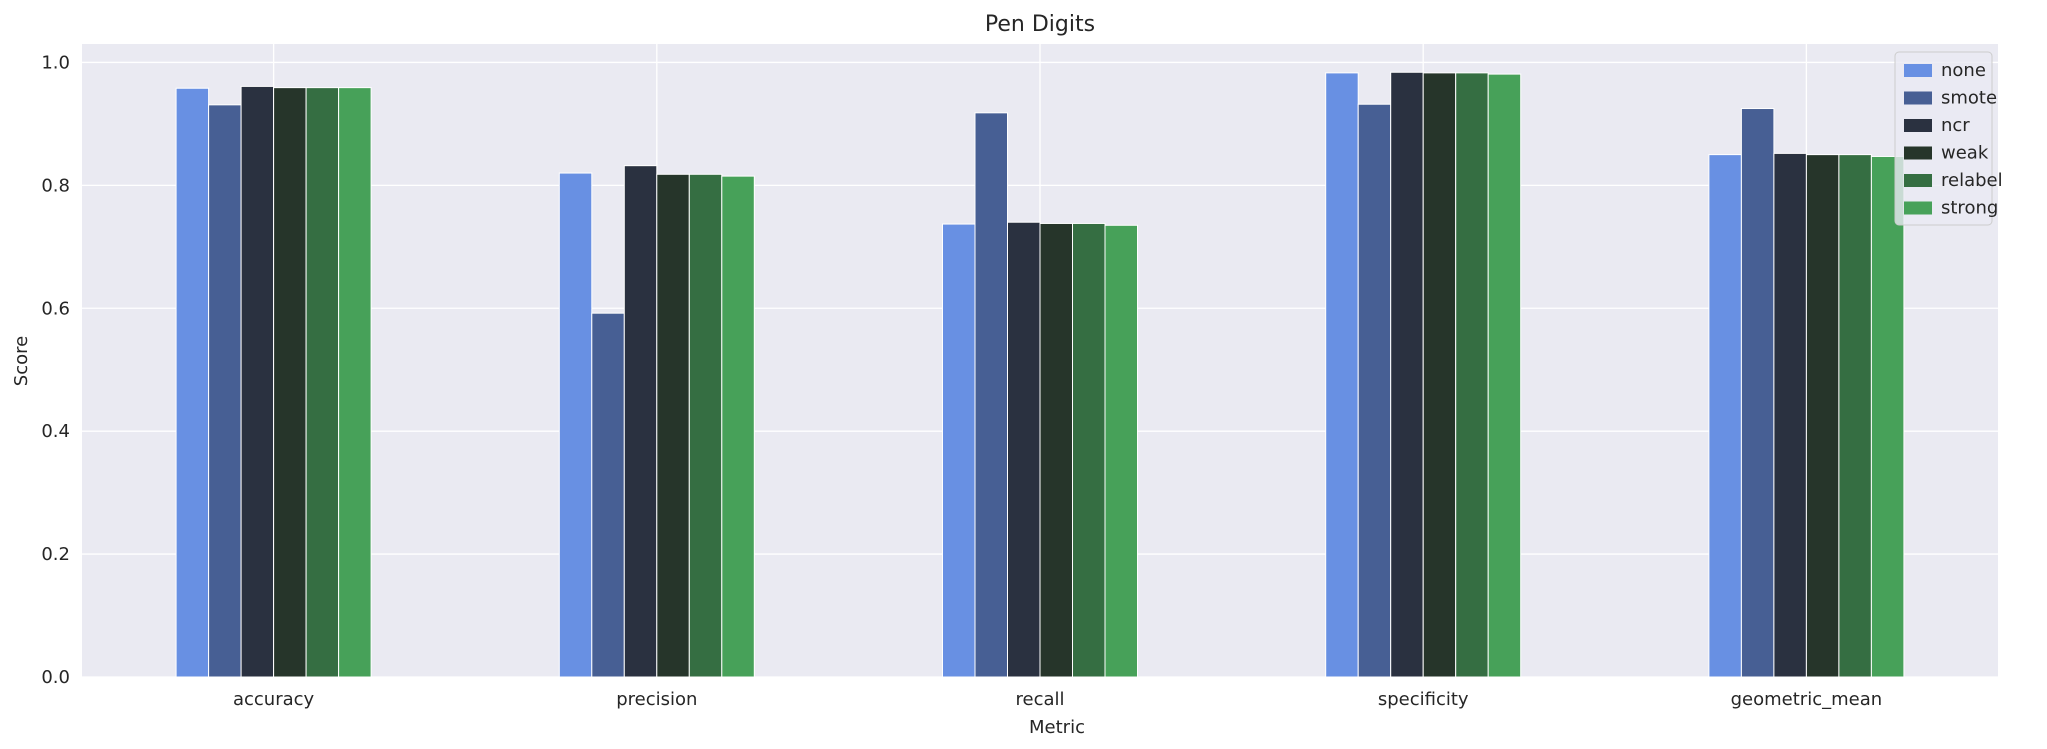  I want to click on y-tick-label: 1.0, so click(55, 62).